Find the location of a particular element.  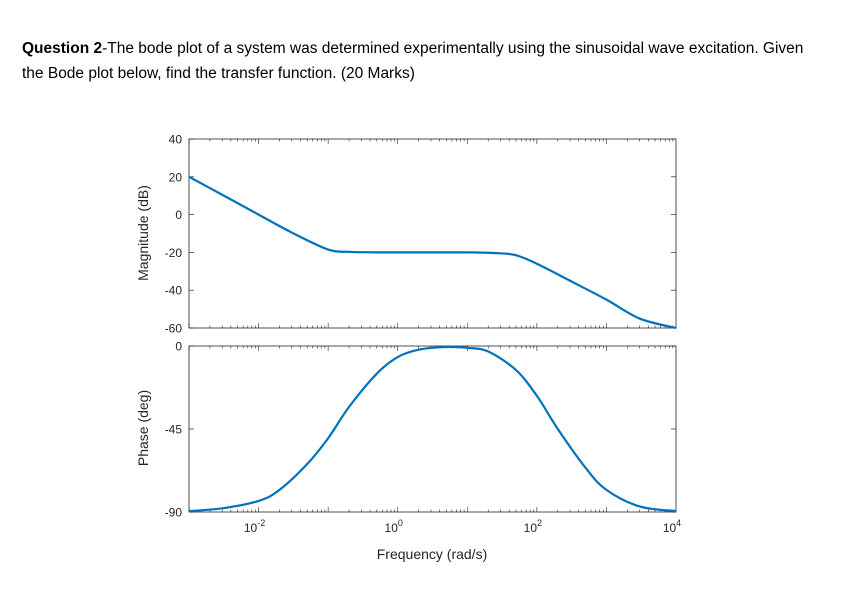

magnitude-series-line is located at coordinates (432, 252).